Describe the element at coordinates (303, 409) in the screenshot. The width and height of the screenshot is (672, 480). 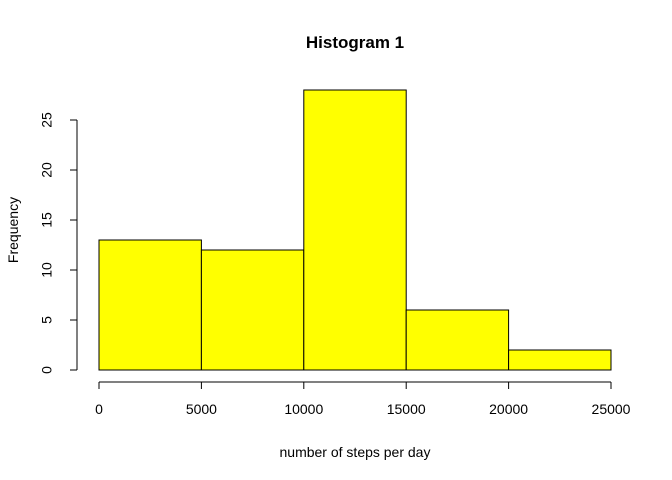
I see `x-tick-label-2: 10000` at that location.